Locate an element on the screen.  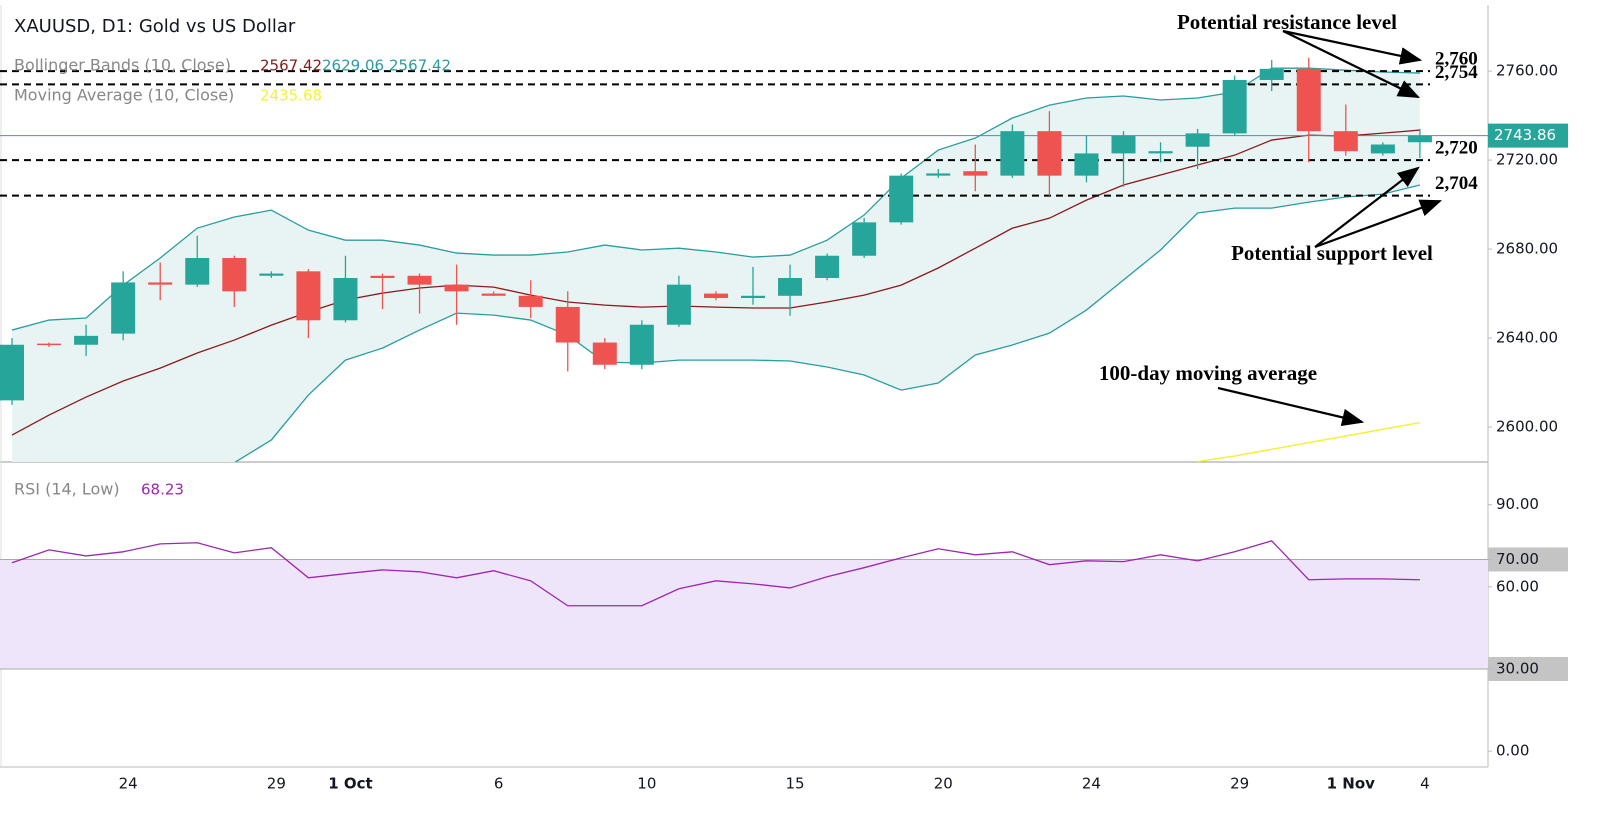
y-tick-label: 2680.00 is located at coordinates (1527, 249).